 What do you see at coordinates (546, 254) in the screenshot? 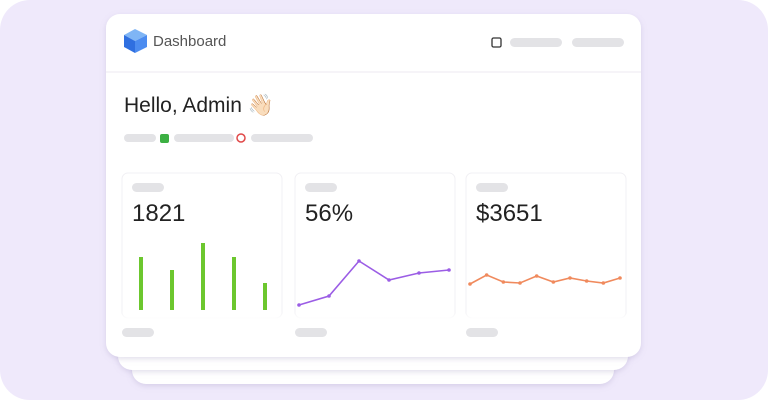
I see `stat-card: $3651` at bounding box center [546, 254].